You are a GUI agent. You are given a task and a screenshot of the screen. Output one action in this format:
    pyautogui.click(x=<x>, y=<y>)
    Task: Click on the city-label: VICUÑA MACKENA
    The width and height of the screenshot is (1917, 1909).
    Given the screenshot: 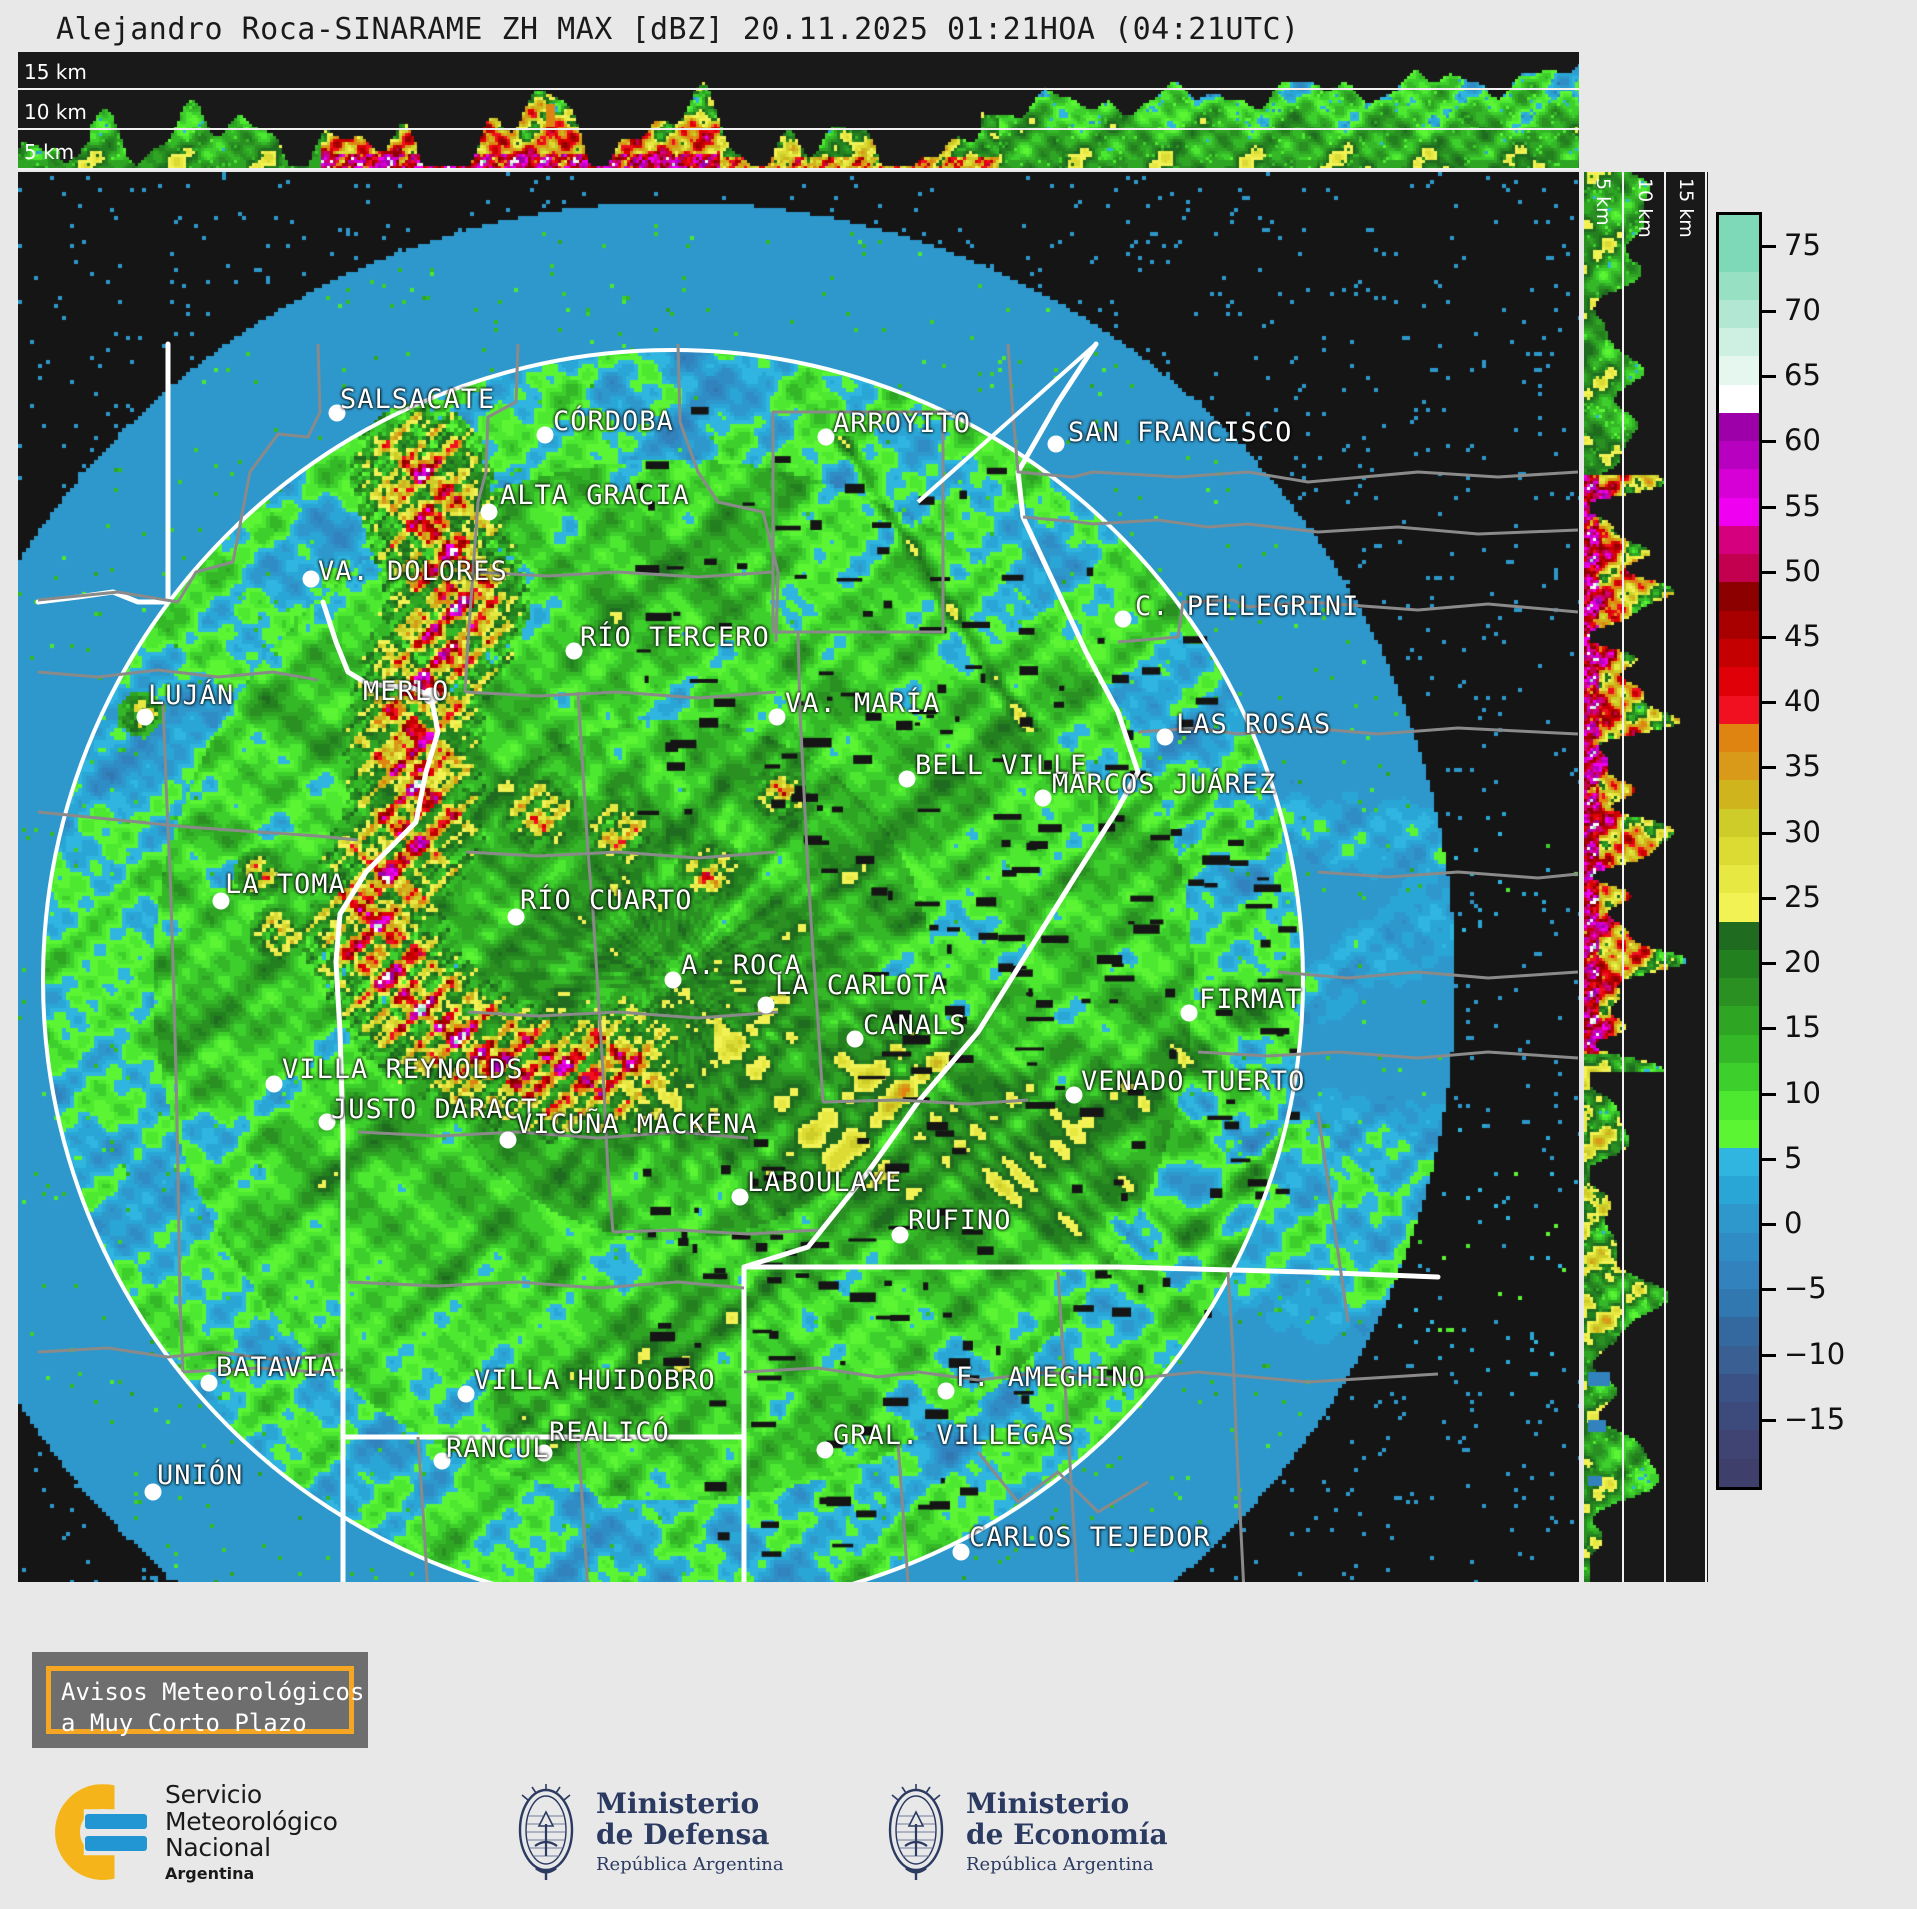 What is the action you would take?
    pyautogui.click(x=637, y=1124)
    